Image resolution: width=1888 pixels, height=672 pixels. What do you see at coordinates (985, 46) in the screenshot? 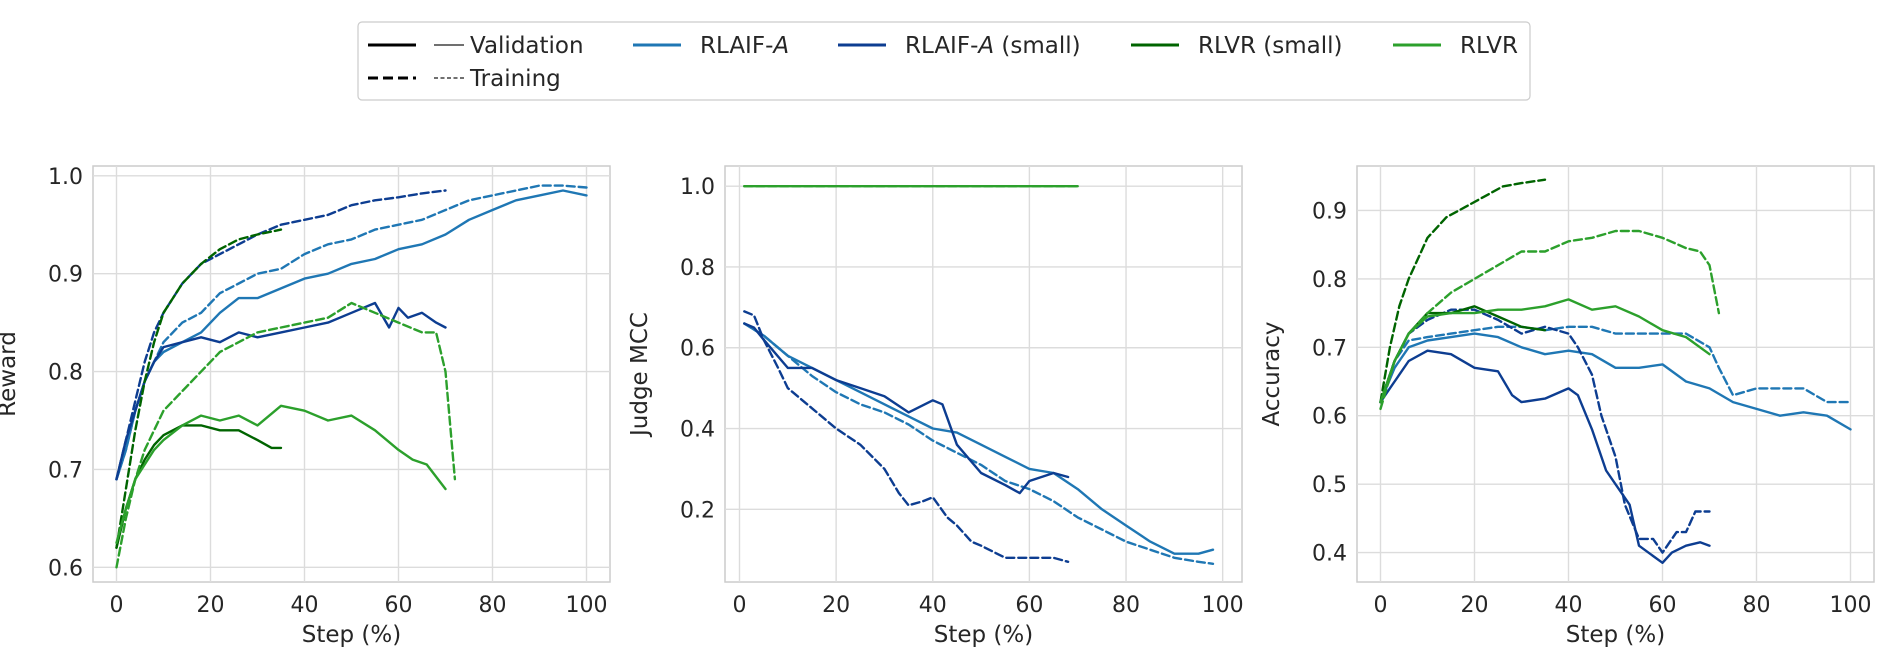
I see `legend-rlaif-small-emph: A` at bounding box center [985, 46].